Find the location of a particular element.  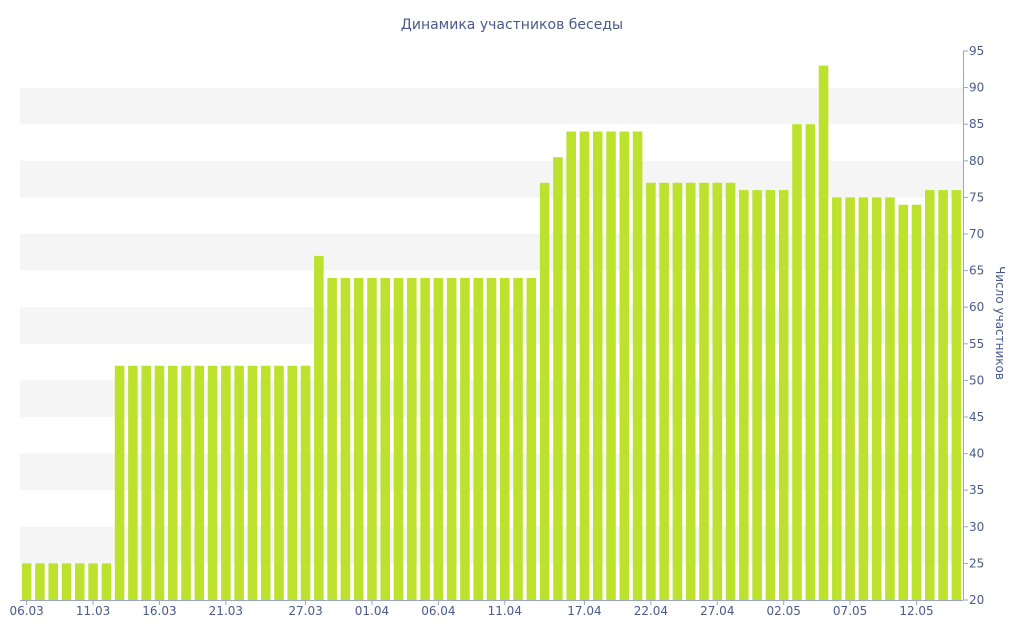

y-tick-label: 55 is located at coordinates (976, 344).